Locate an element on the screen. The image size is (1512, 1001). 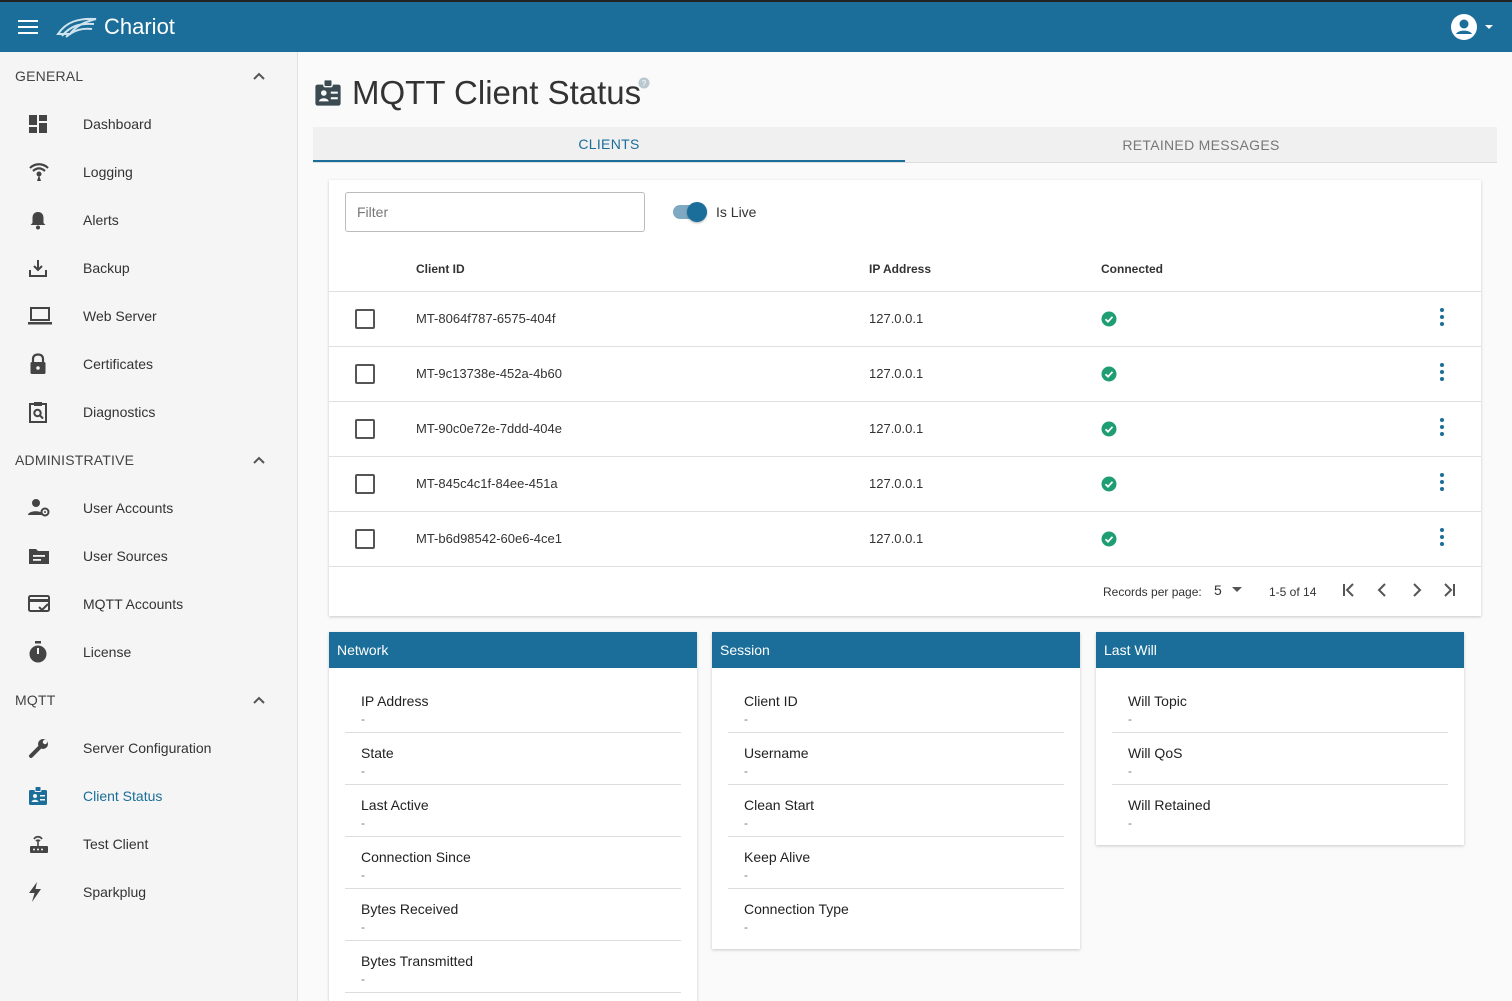
section-mqtt-header: MQTT is located at coordinates (148, 700).